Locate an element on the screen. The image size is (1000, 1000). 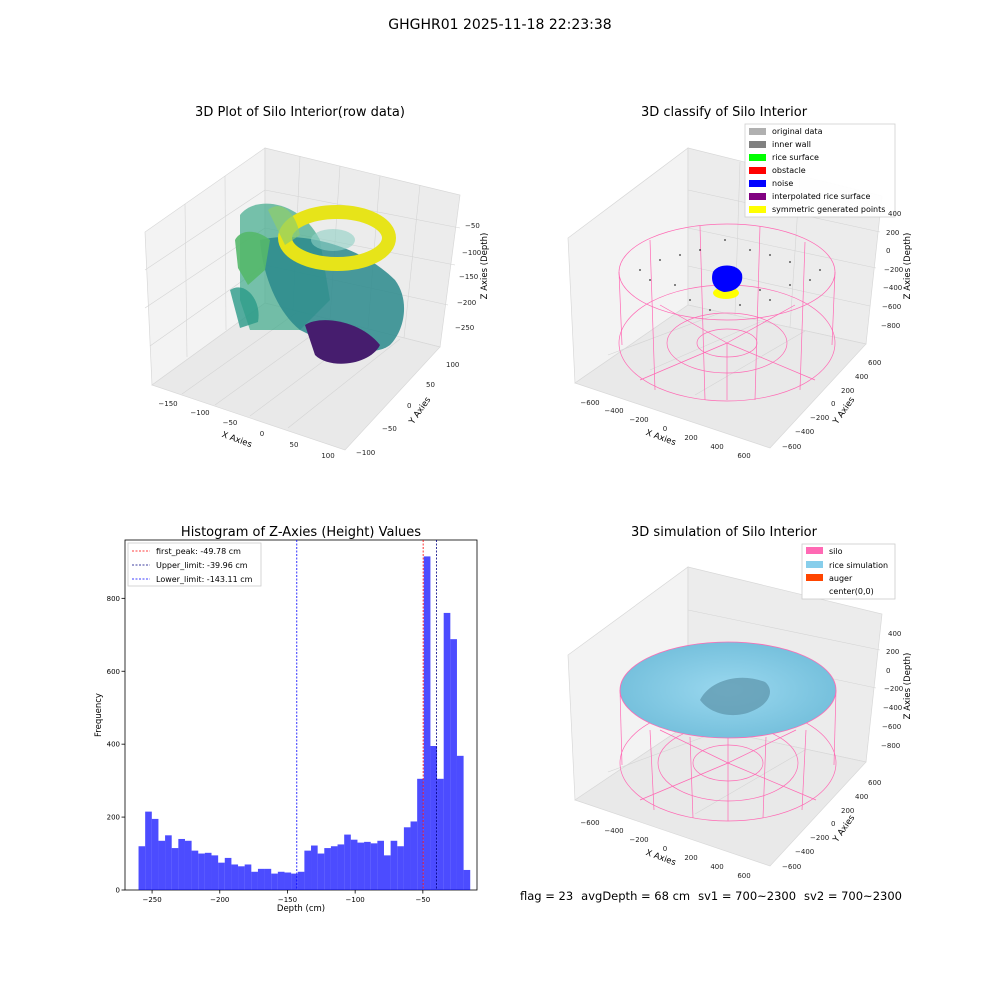
legend-label-interpolated: interpolated rice surface is located at coordinates (821, 196).